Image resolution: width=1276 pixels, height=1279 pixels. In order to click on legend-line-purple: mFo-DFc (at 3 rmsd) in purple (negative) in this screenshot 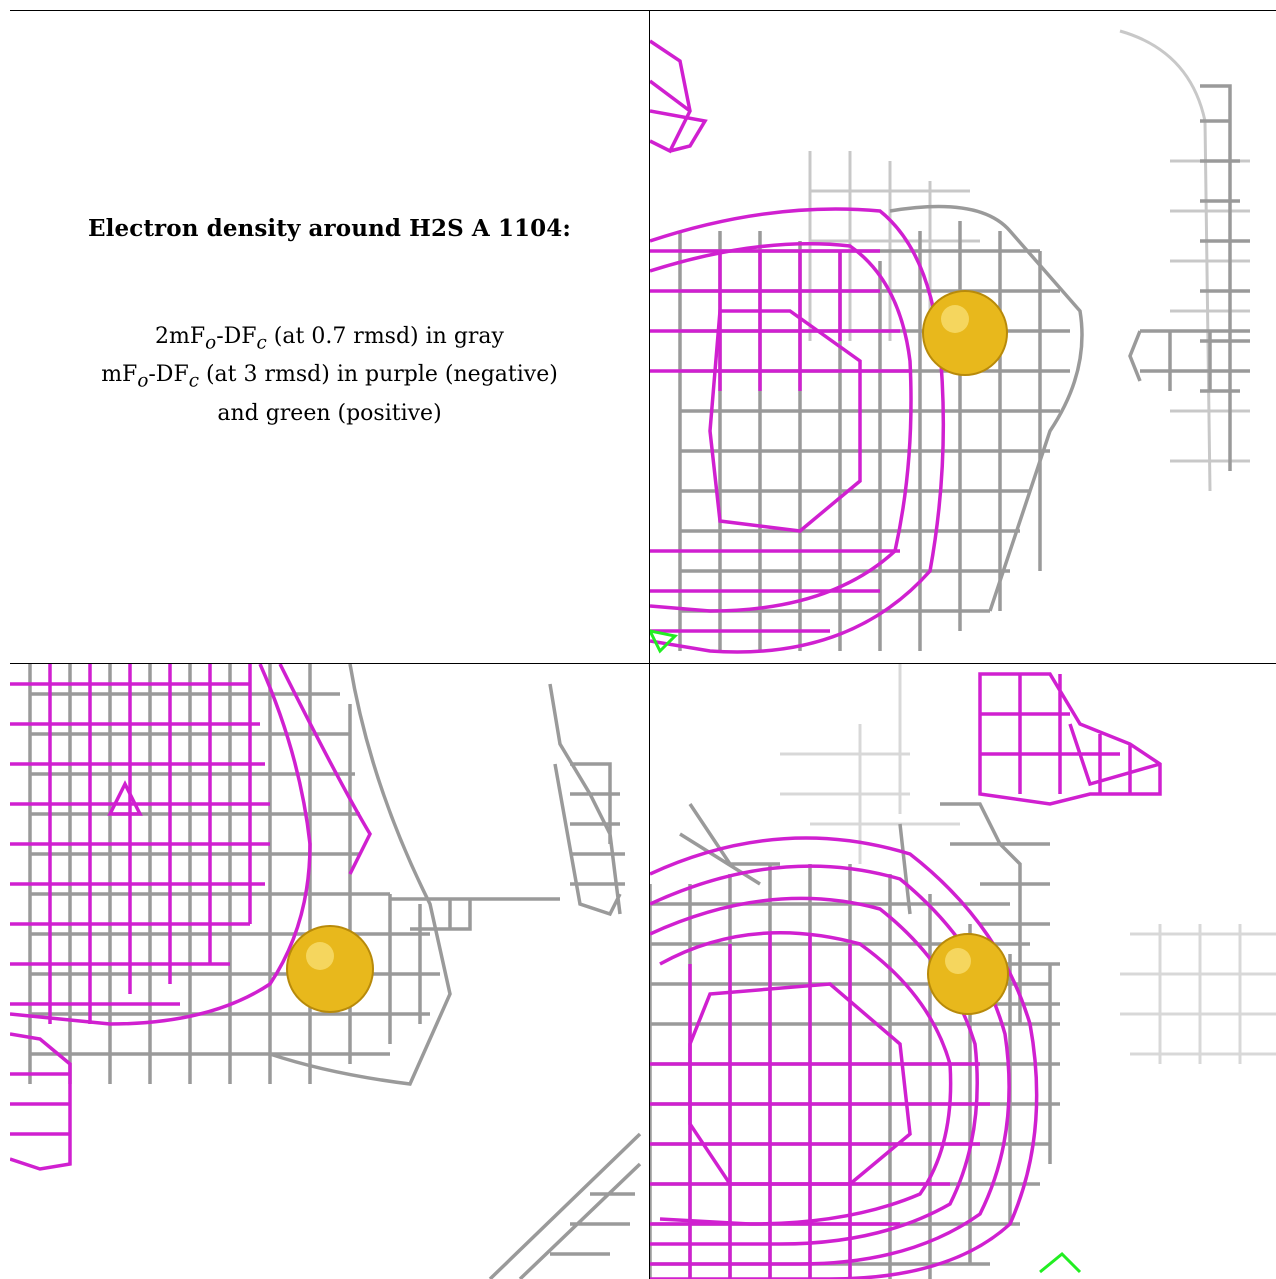, I will do `click(329, 377)`.